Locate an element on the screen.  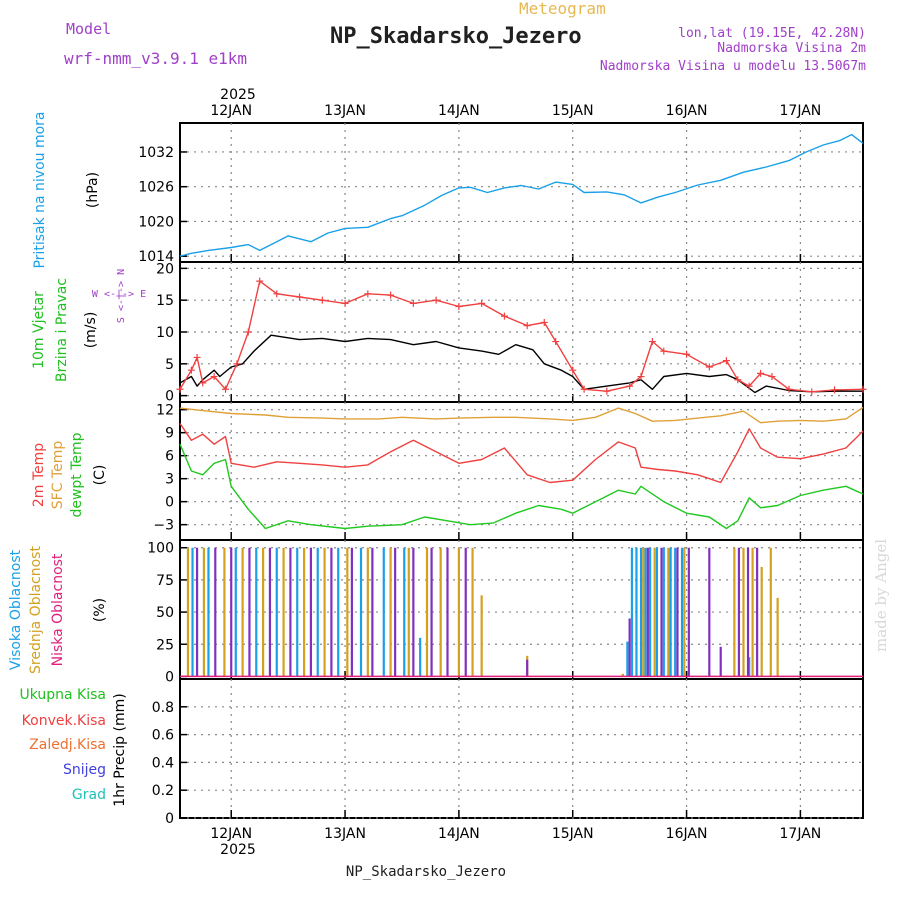
y-tick-label: 0.4 is located at coordinates (163, 763).